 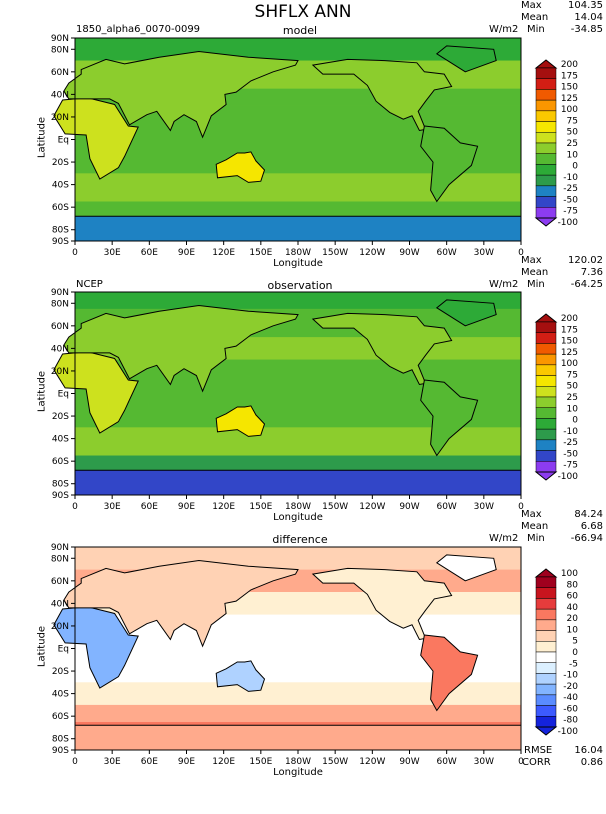 What do you see at coordinates (298, 228) in the screenshot?
I see `continent-antarctica` at bounding box center [298, 228].